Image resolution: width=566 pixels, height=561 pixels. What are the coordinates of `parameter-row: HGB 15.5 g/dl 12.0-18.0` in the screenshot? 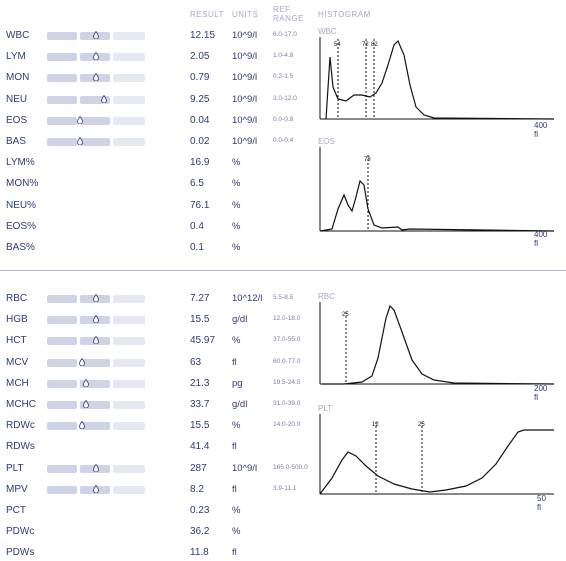 It's located at (150, 321).